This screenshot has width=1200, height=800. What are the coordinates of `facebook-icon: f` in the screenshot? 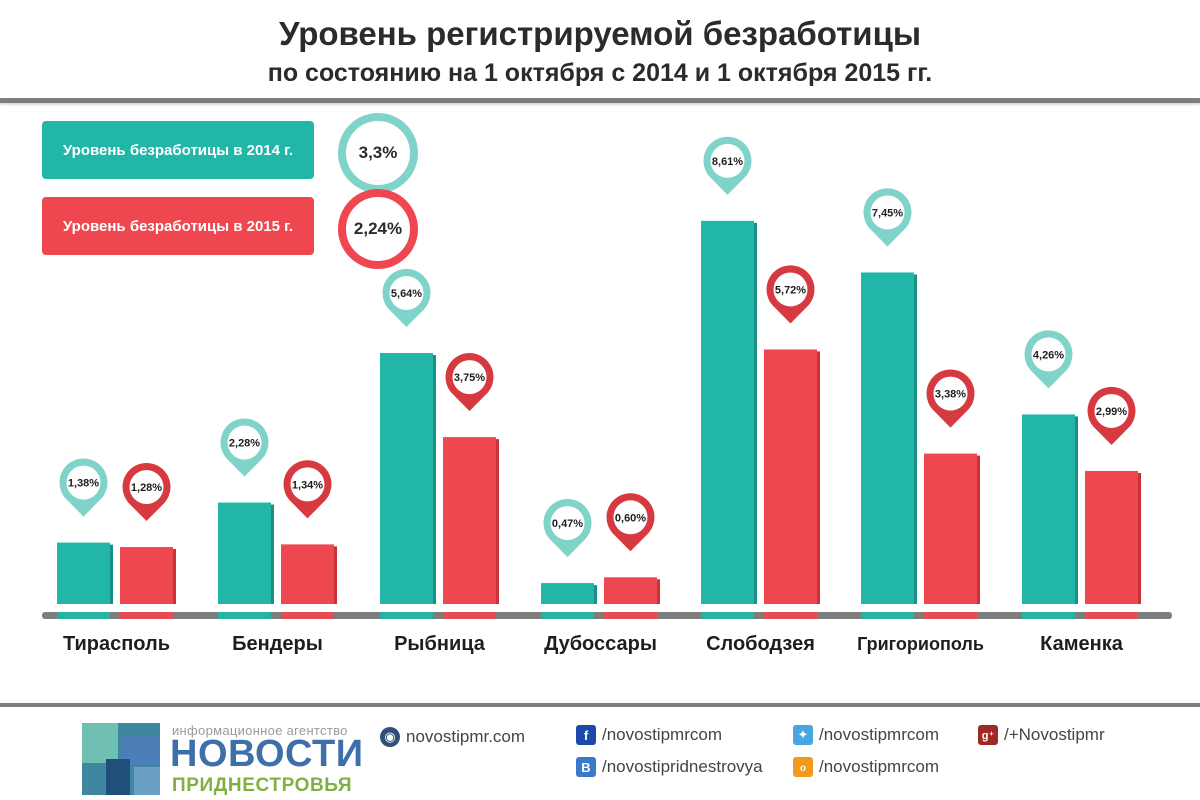 It's located at (586, 735).